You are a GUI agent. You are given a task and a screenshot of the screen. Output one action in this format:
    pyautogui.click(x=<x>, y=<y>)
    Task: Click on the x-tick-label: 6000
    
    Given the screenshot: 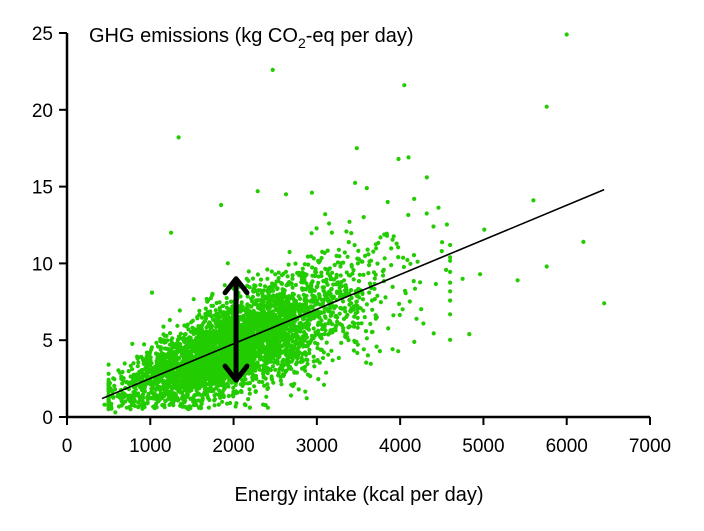 What is the action you would take?
    pyautogui.click(x=567, y=446)
    